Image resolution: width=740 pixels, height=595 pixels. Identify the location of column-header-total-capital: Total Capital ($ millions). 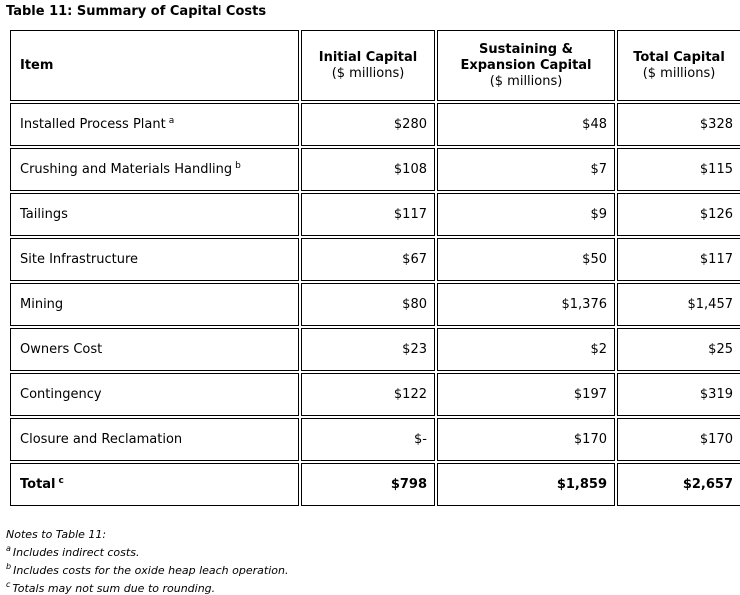
(678, 65).